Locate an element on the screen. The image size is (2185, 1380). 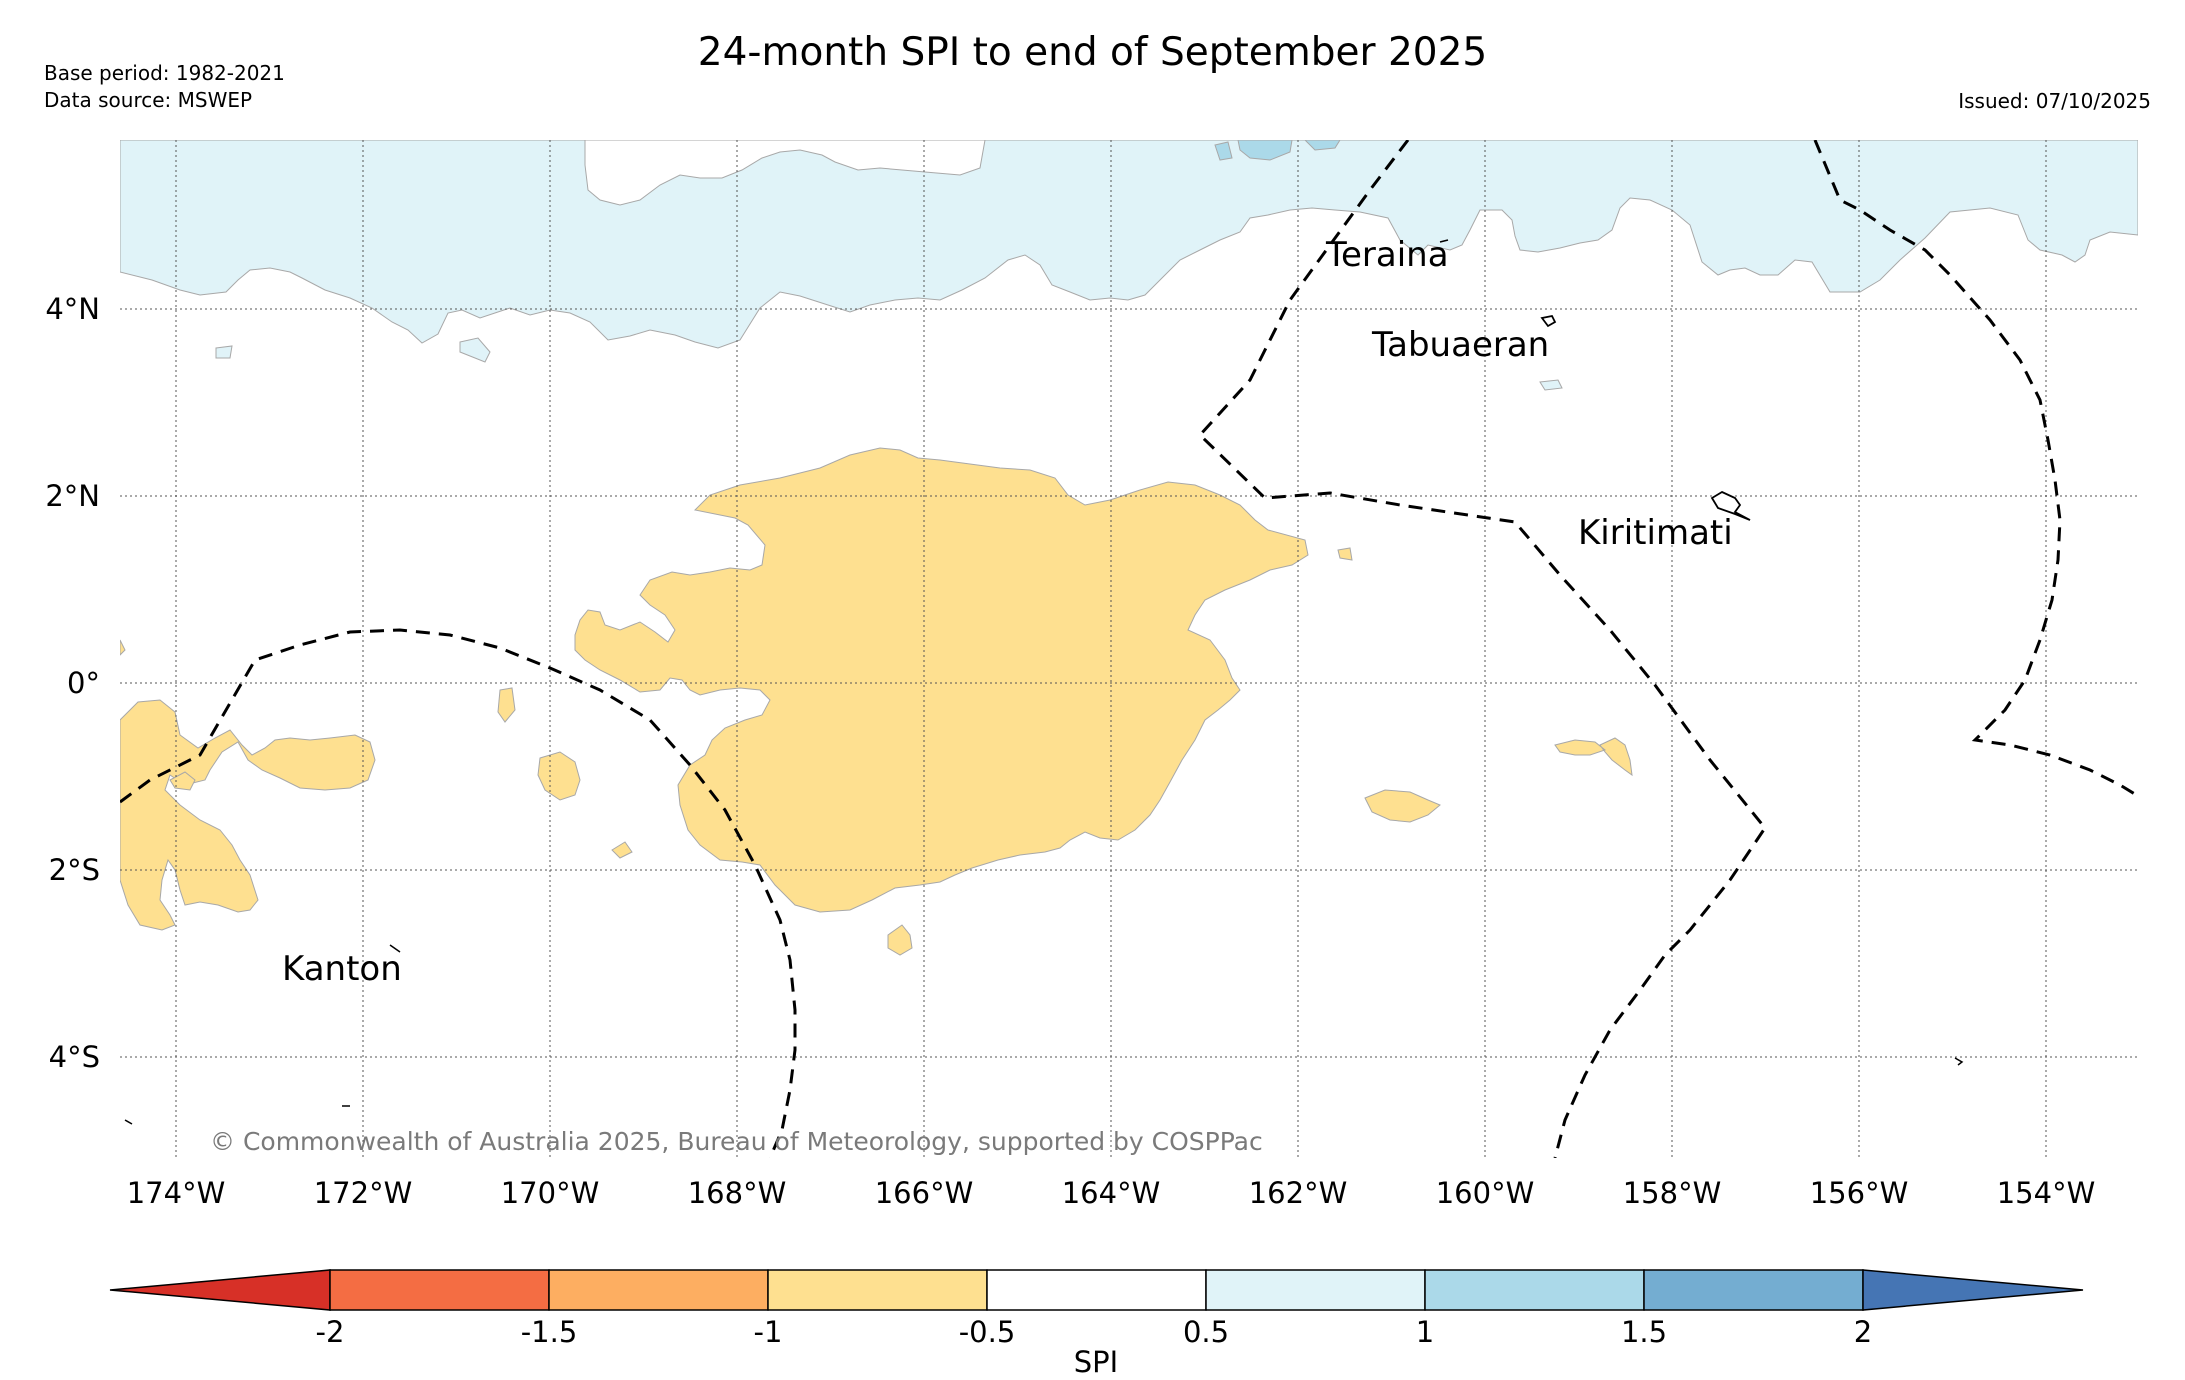
colorbar-tick-label: -0.5 is located at coordinates (987, 1332).